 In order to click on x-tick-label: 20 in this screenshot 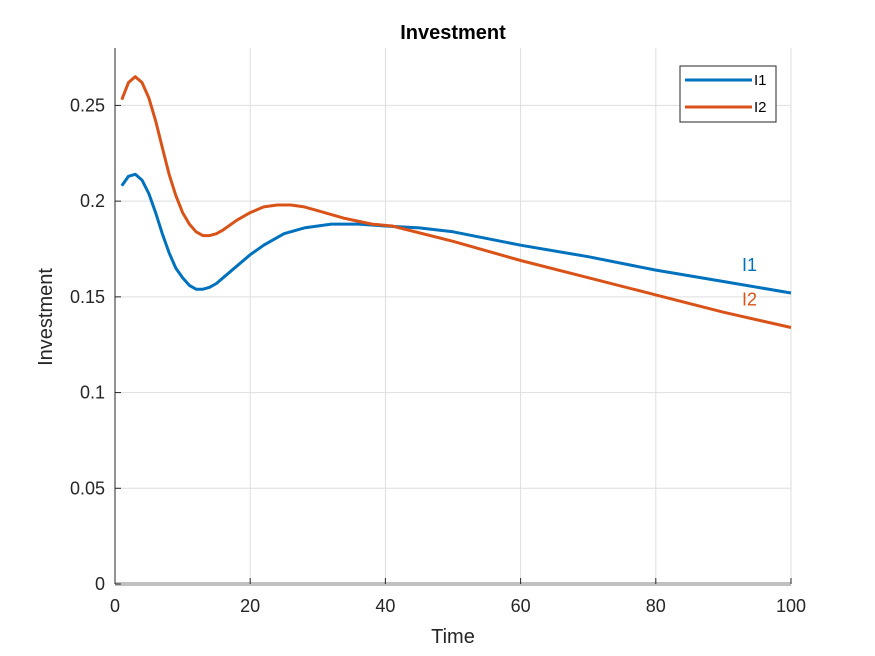, I will do `click(250, 606)`.